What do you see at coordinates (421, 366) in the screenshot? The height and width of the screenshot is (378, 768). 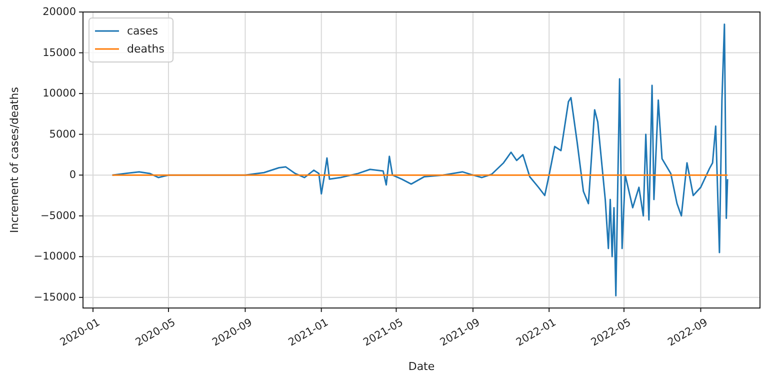 I see `x-axis-title: Date` at bounding box center [421, 366].